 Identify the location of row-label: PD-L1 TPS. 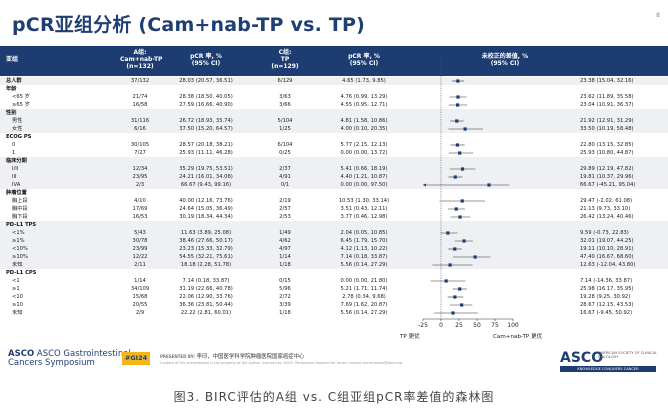
(21, 225).